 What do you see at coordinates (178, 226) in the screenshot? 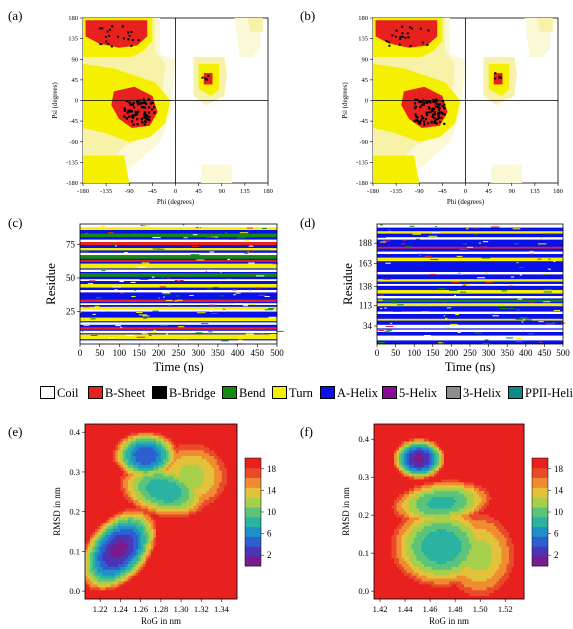
I see `structure-band` at bounding box center [178, 226].